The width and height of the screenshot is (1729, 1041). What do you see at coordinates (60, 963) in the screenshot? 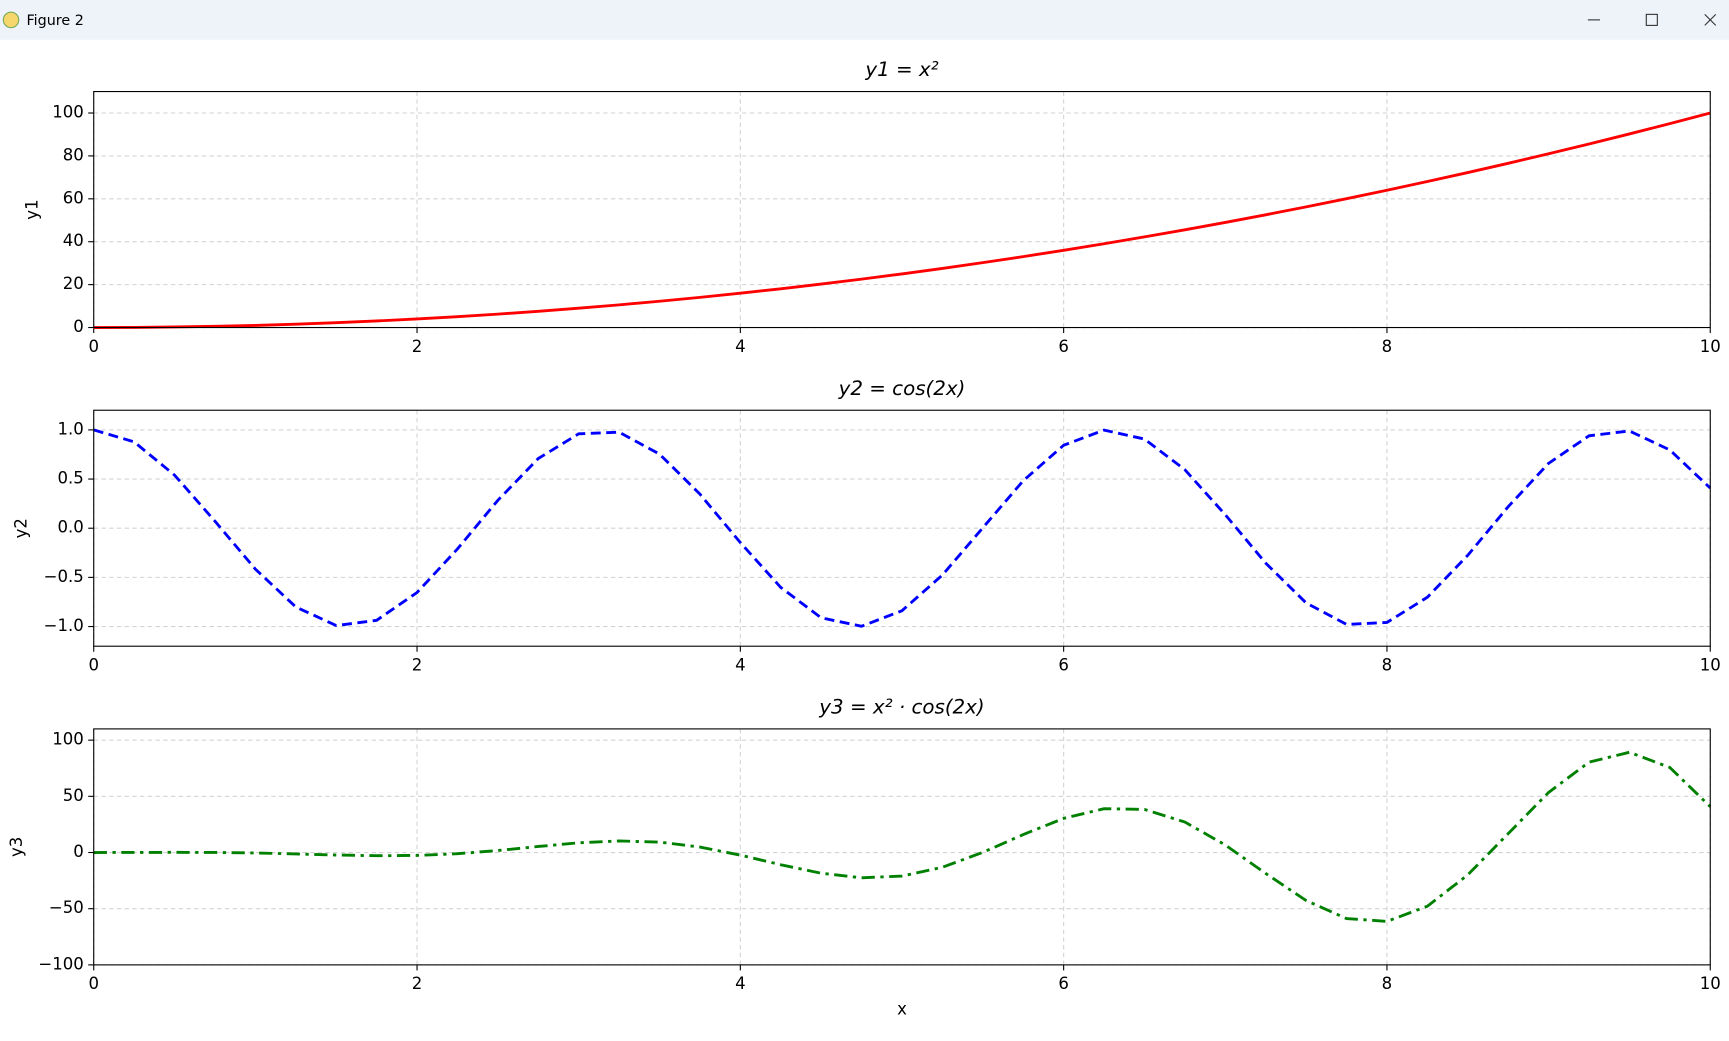
I see `y-tick-label: −100` at bounding box center [60, 963].